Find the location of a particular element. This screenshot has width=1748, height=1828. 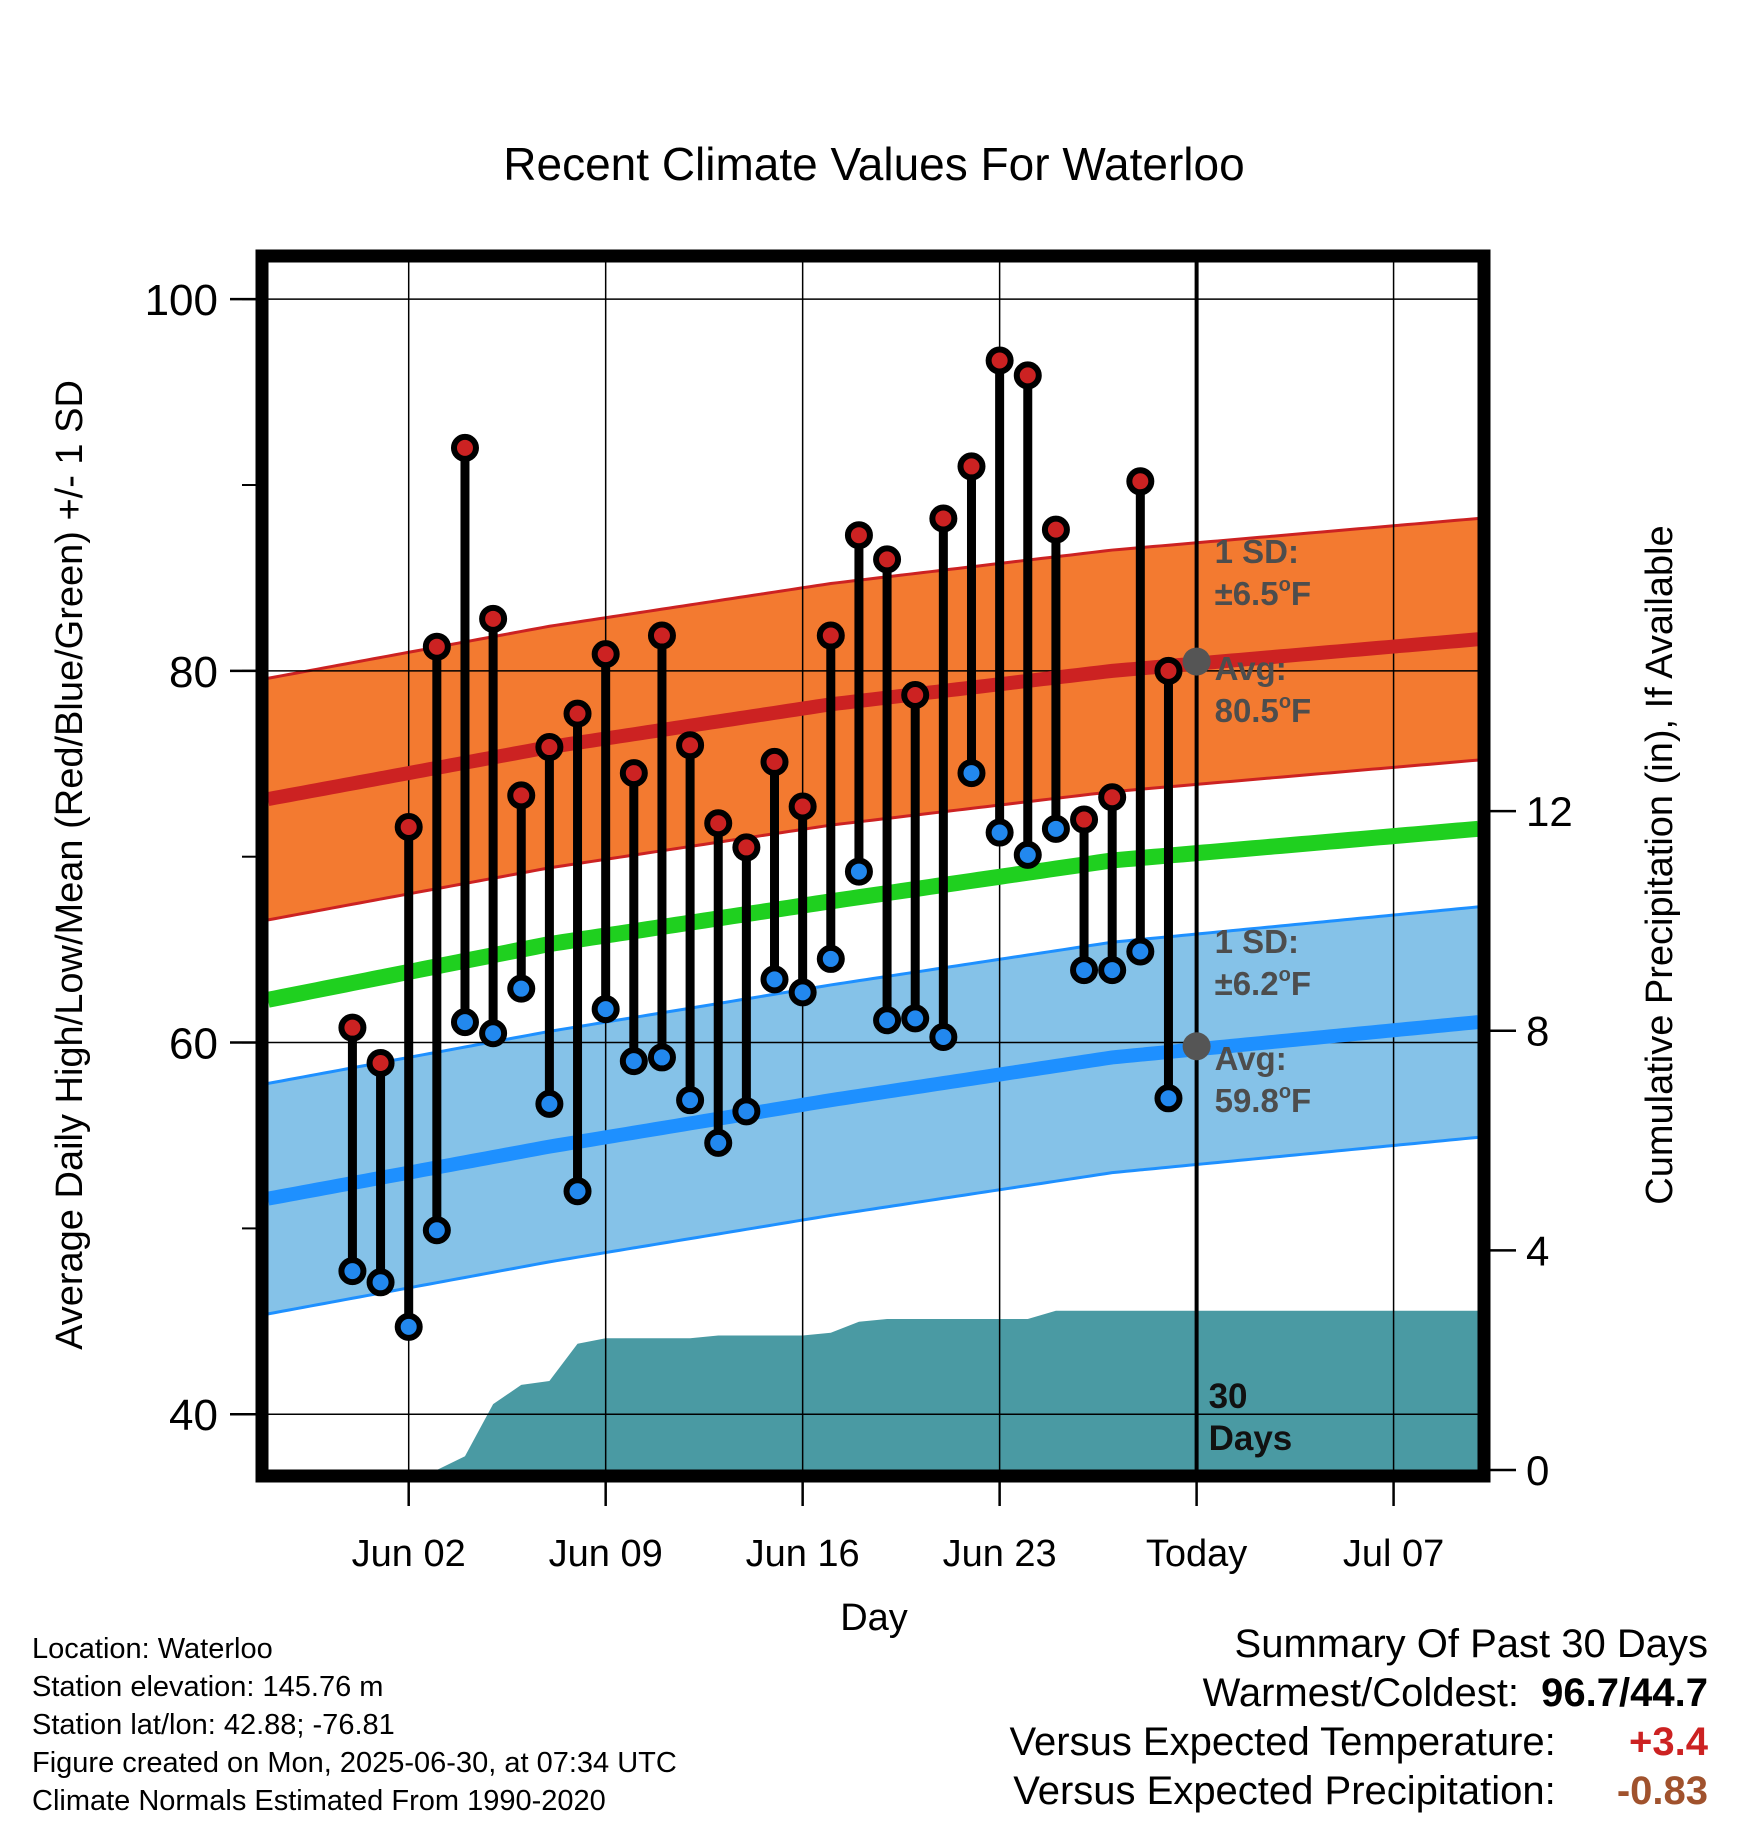

summary-temp-label: Versus Expected Temperature: is located at coordinates (1282, 1742).